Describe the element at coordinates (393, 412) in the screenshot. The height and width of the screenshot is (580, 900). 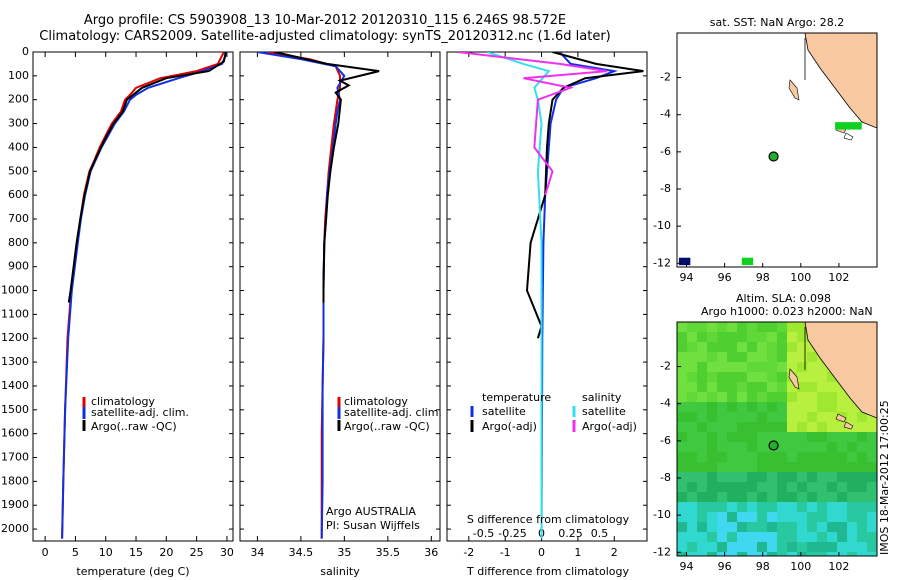
I see `sal-legend-satellite-adj: satellite-adj. clim.` at that location.